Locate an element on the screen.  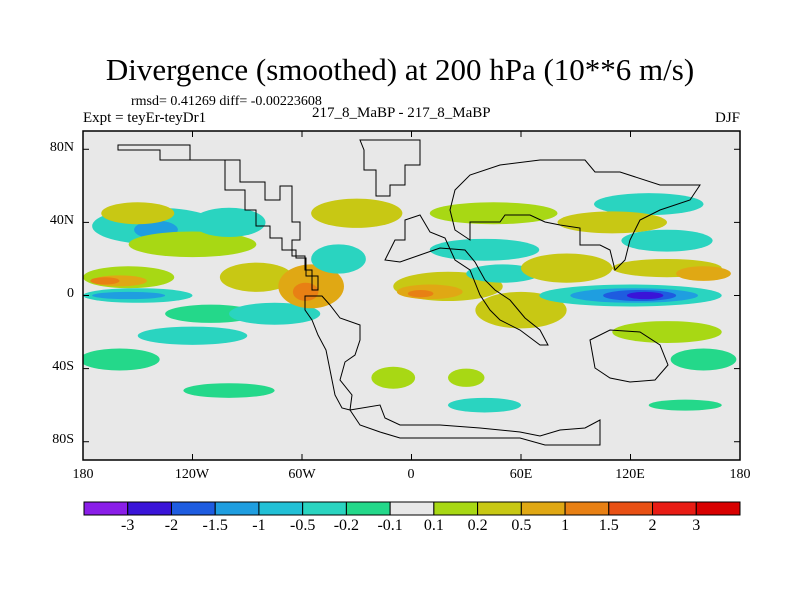
coastline-south-america is located at coordinates (332, 353).